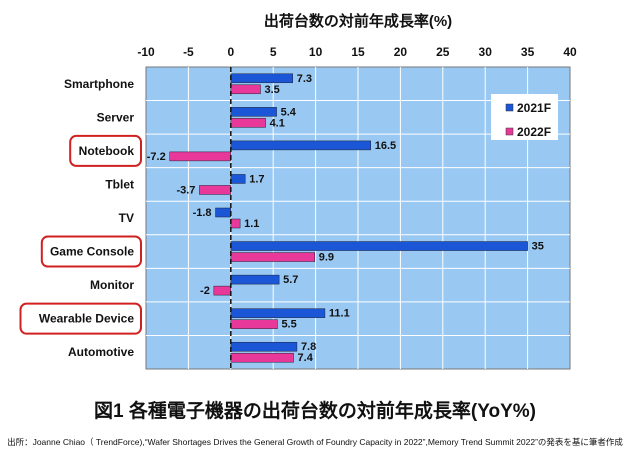 Image resolution: width=630 pixels, height=473 pixels. Describe the element at coordinates (358, 52) in the screenshot. I see `x-tick-label: 15` at that location.